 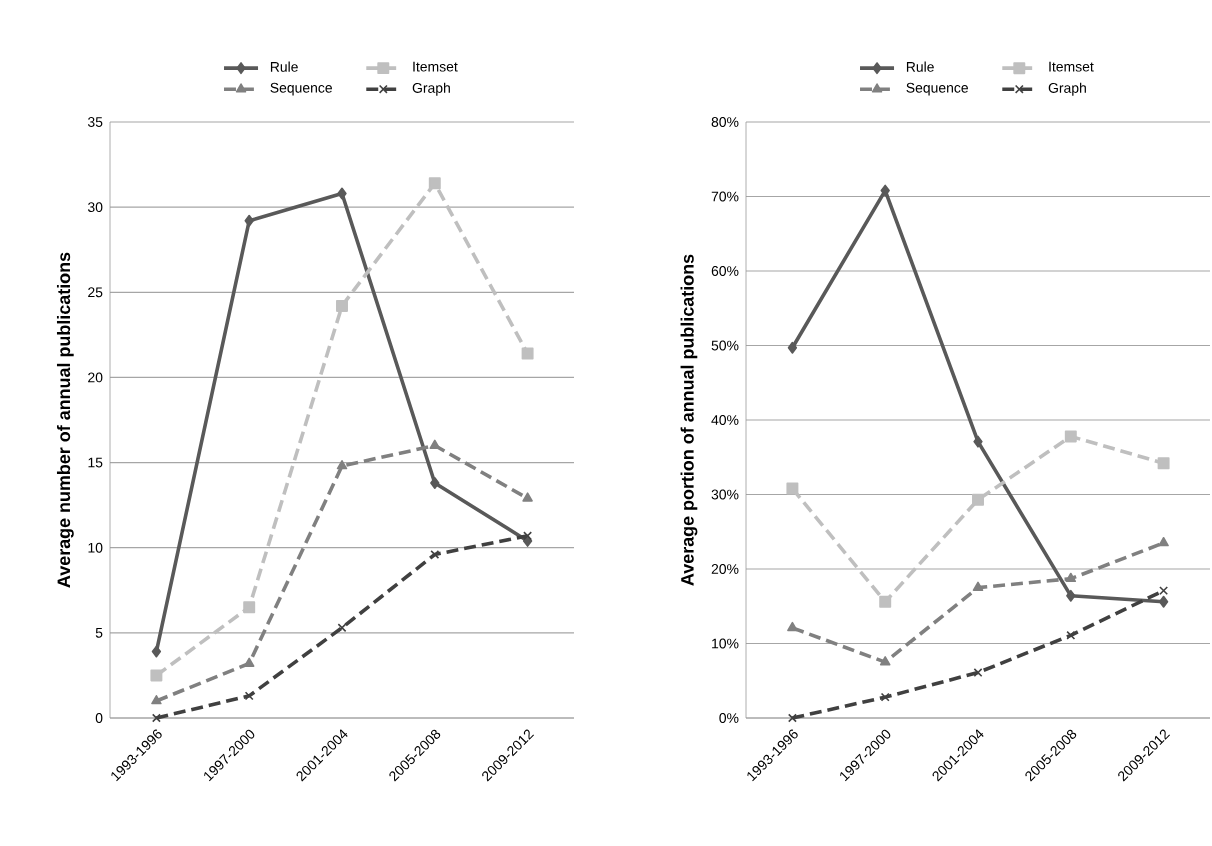 I want to click on y-axis-title: Average portion of annual publications, so click(x=689, y=420).